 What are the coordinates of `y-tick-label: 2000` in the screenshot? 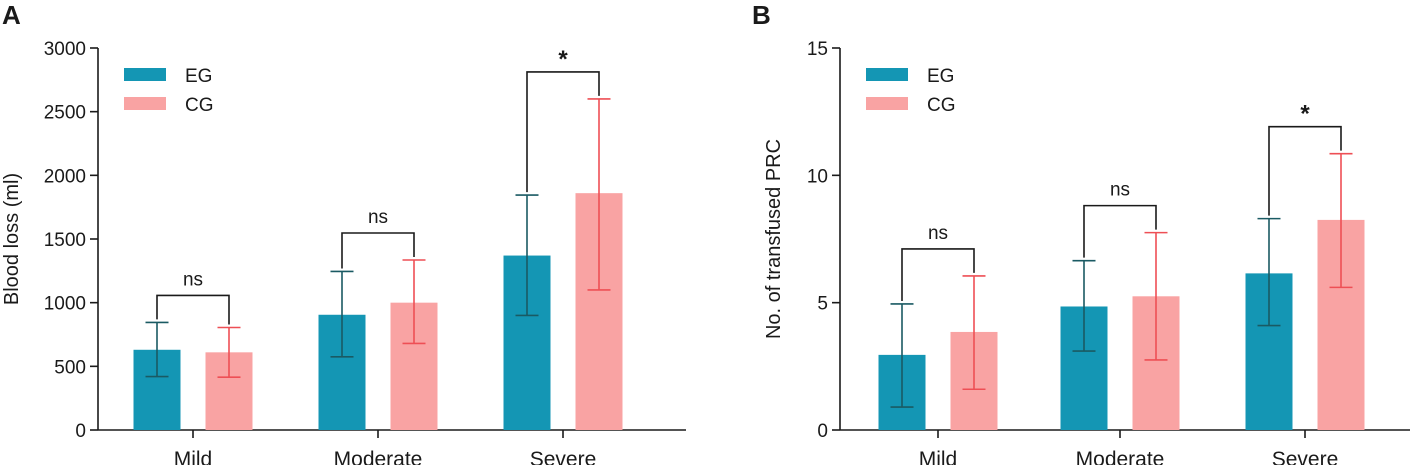 It's located at (65, 176).